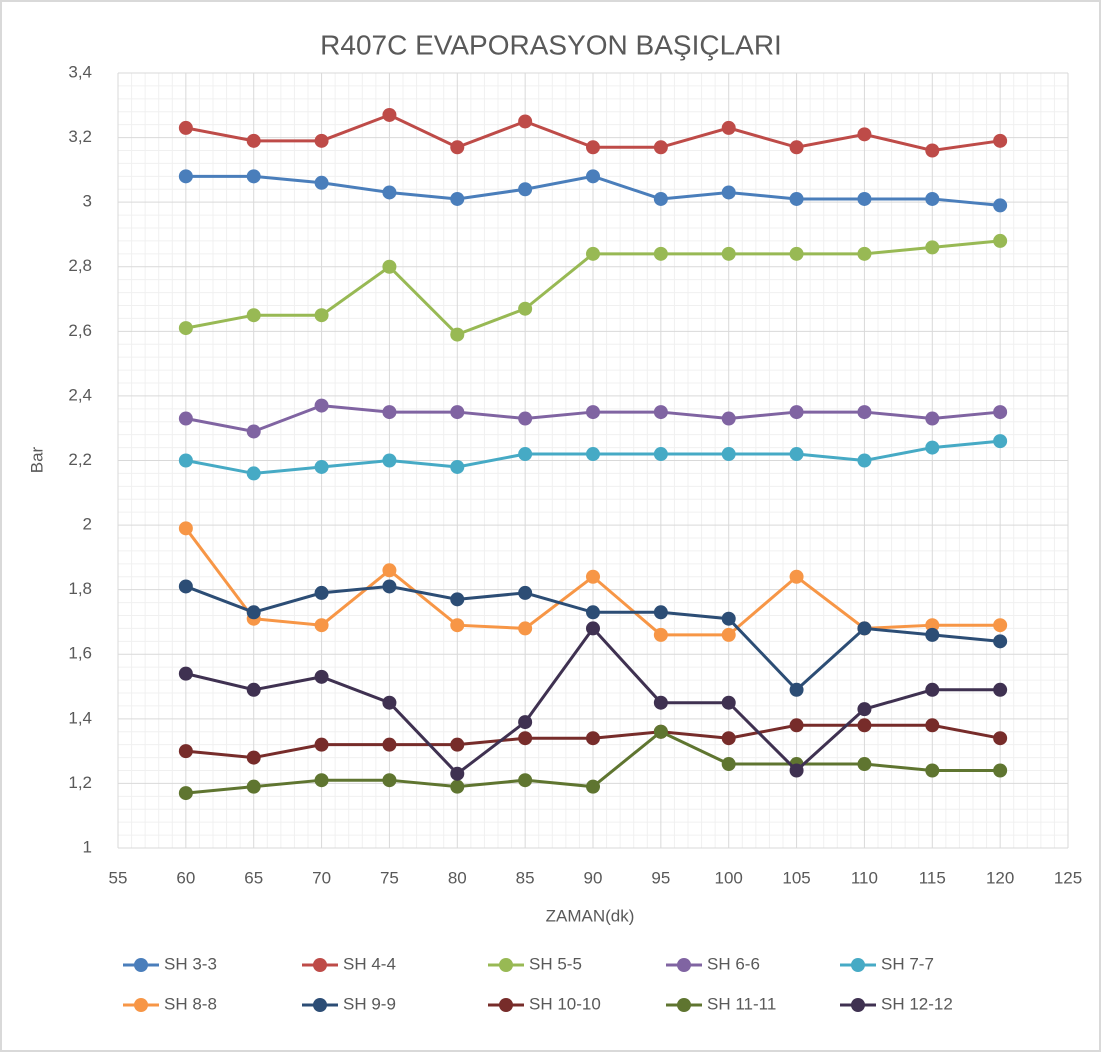 This screenshot has width=1101, height=1052. What do you see at coordinates (80, 782) in the screenshot?
I see `y-tick-label: 1,2` at bounding box center [80, 782].